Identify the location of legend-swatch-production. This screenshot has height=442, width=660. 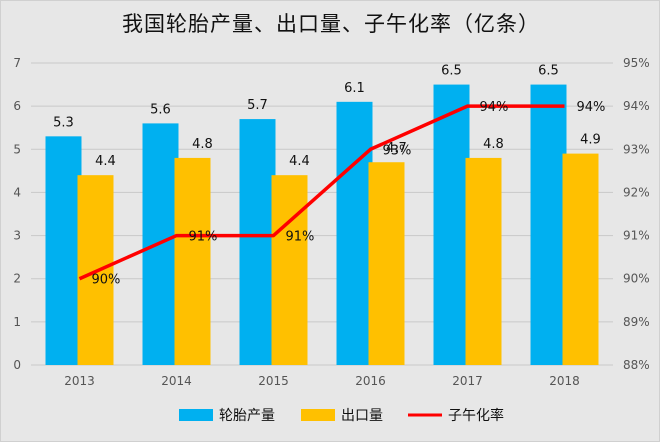
(196, 415).